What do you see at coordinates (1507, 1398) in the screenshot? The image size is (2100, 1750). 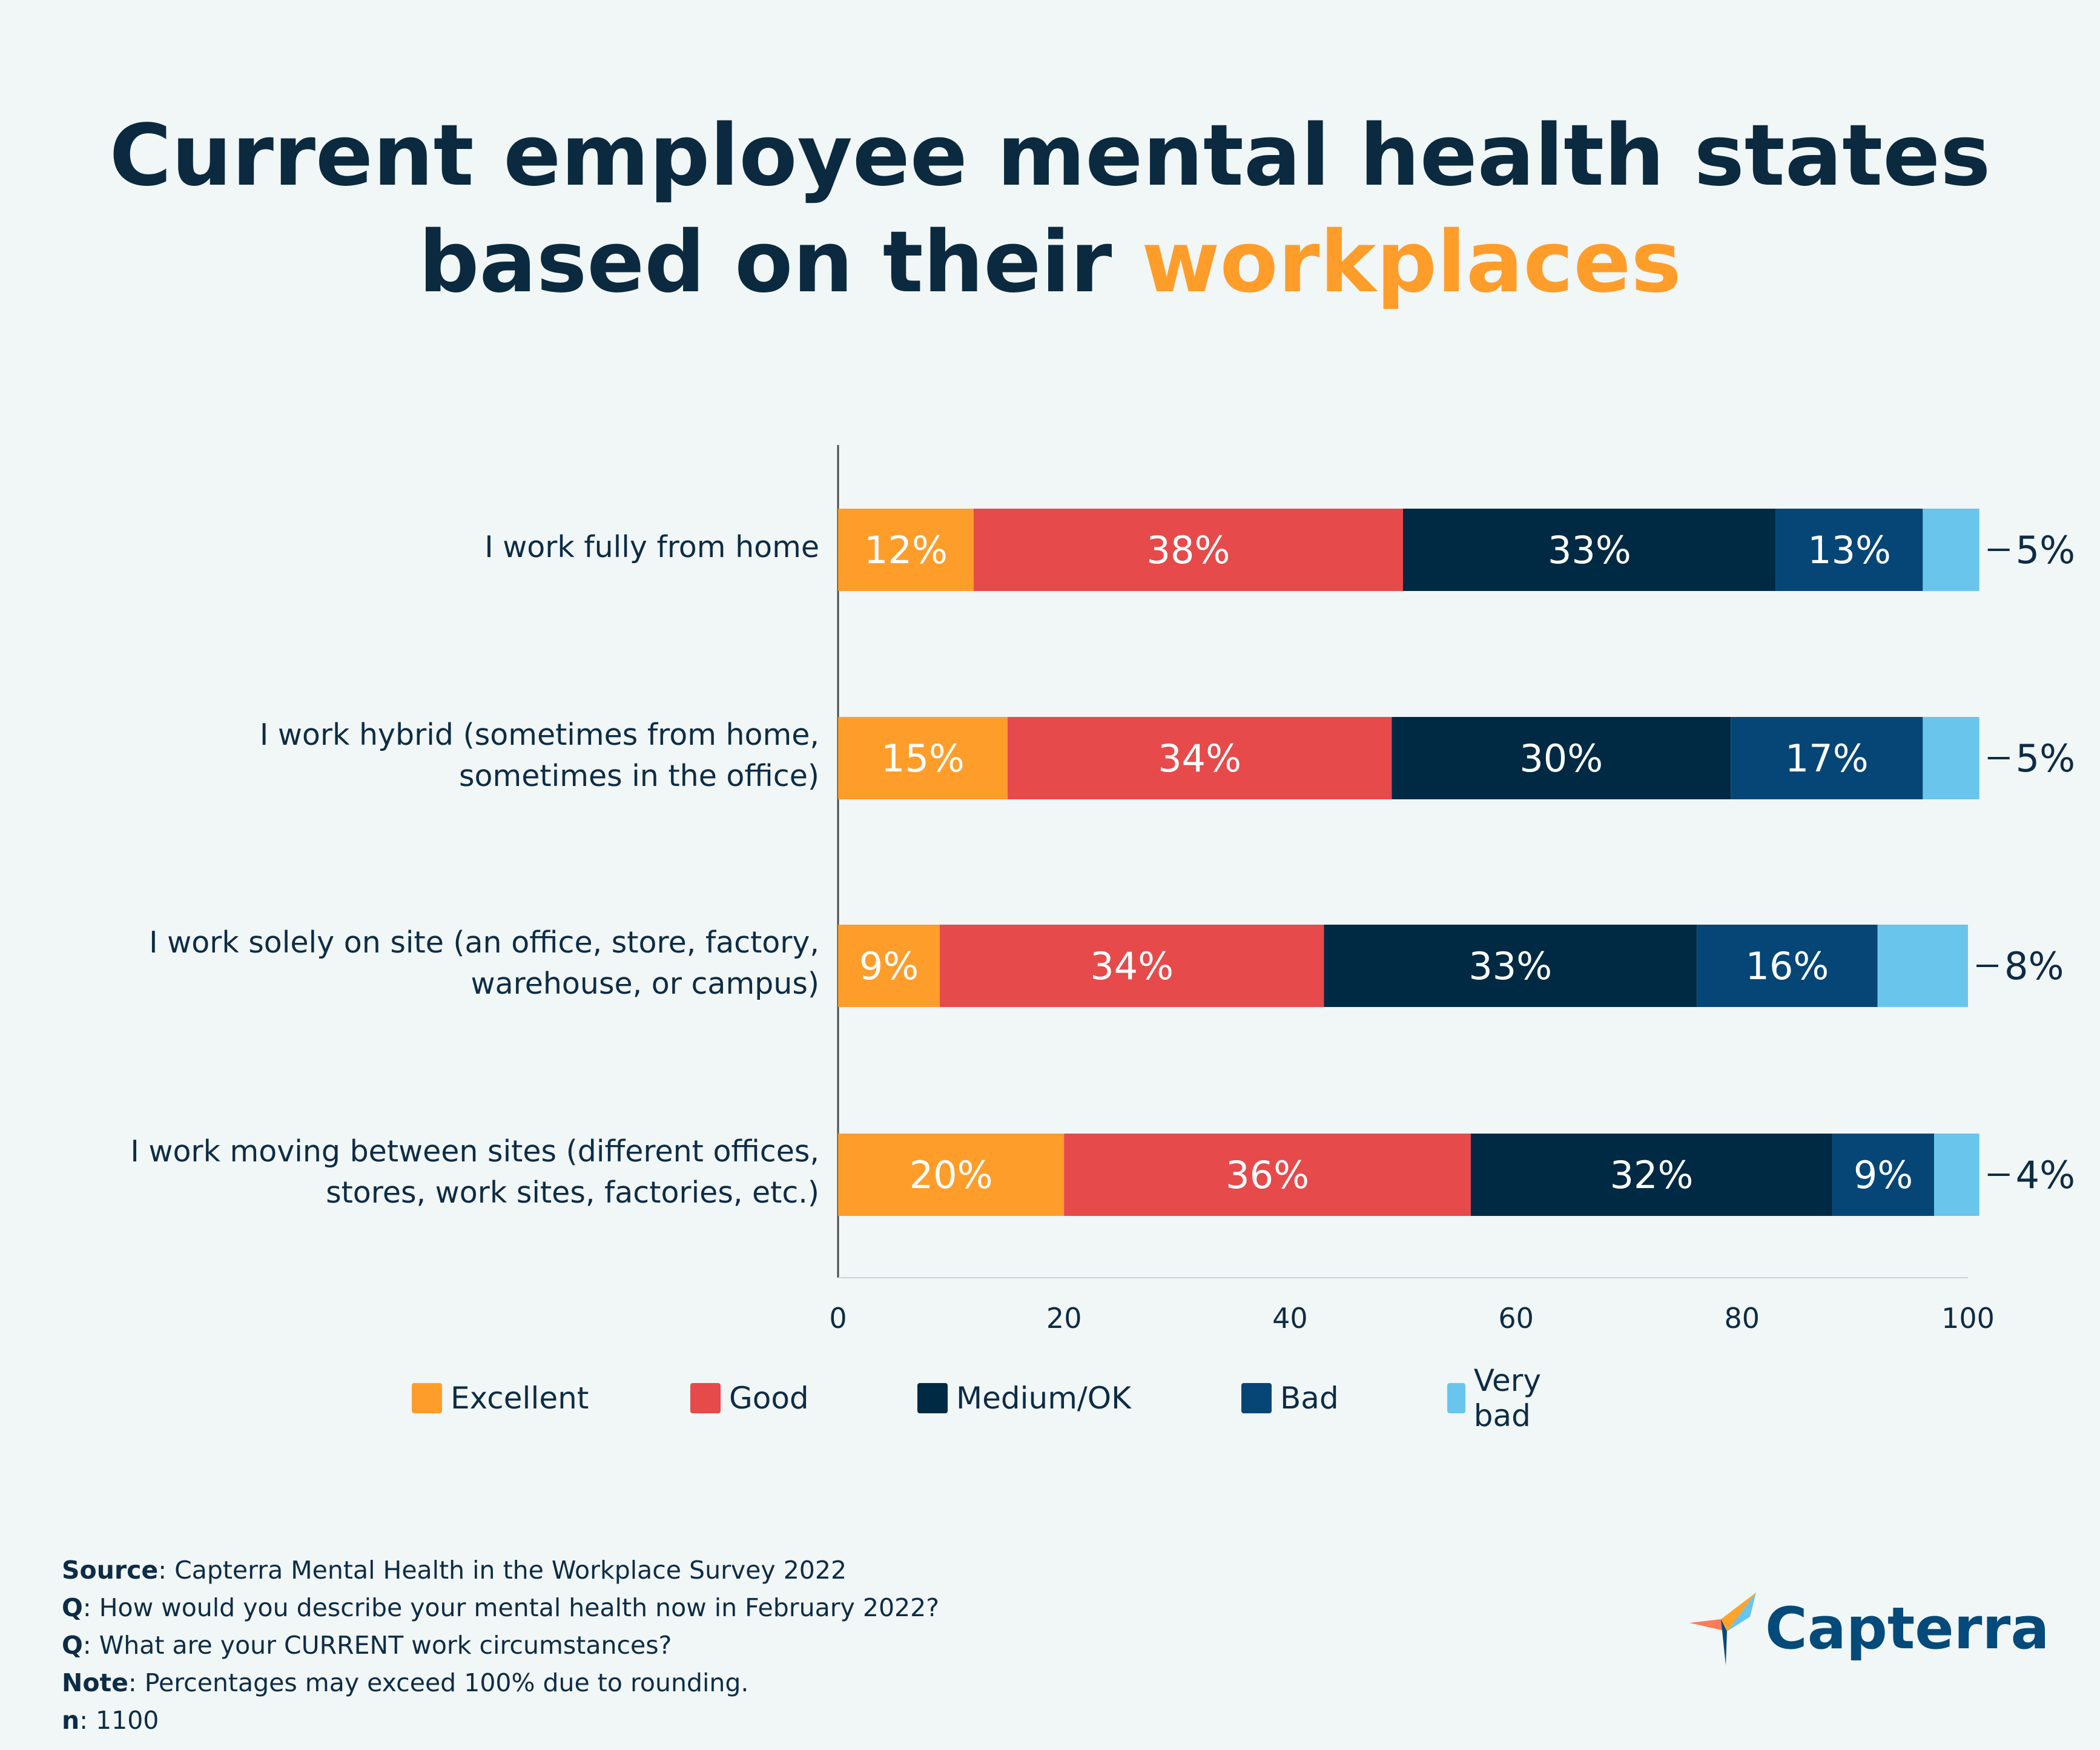 I see `legend-label-very-bad: Very bad` at bounding box center [1507, 1398].